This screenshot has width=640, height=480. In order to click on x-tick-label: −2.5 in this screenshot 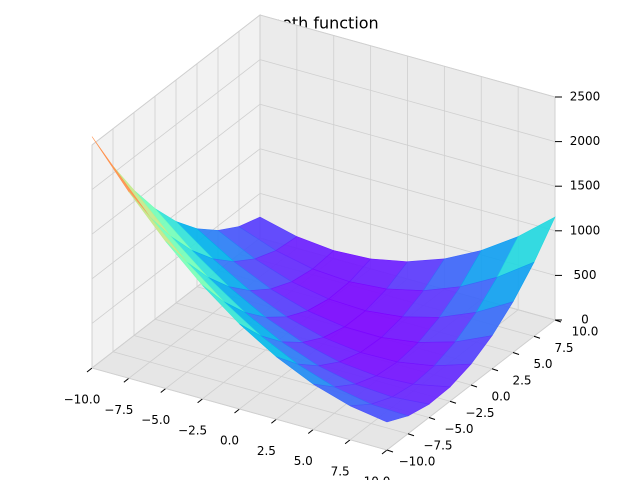, I will do `click(192, 430)`.